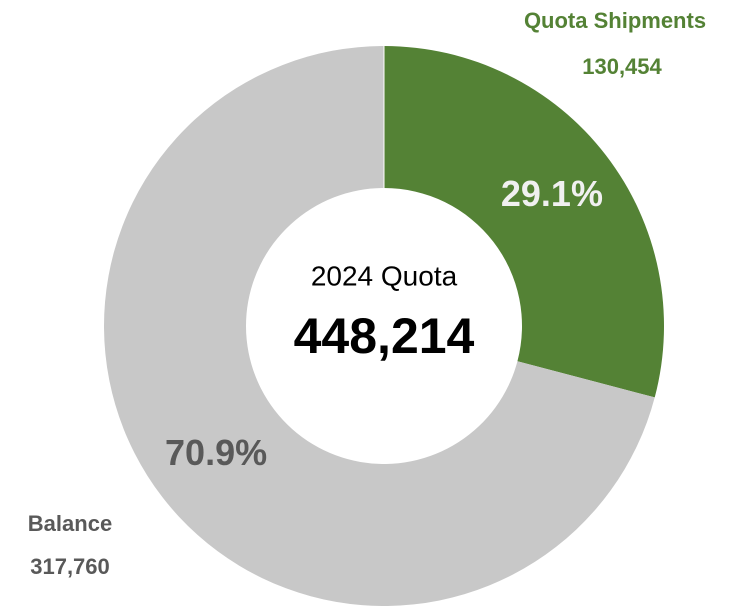  What do you see at coordinates (216, 452) in the screenshot?
I see `percent-label: 70.9%` at bounding box center [216, 452].